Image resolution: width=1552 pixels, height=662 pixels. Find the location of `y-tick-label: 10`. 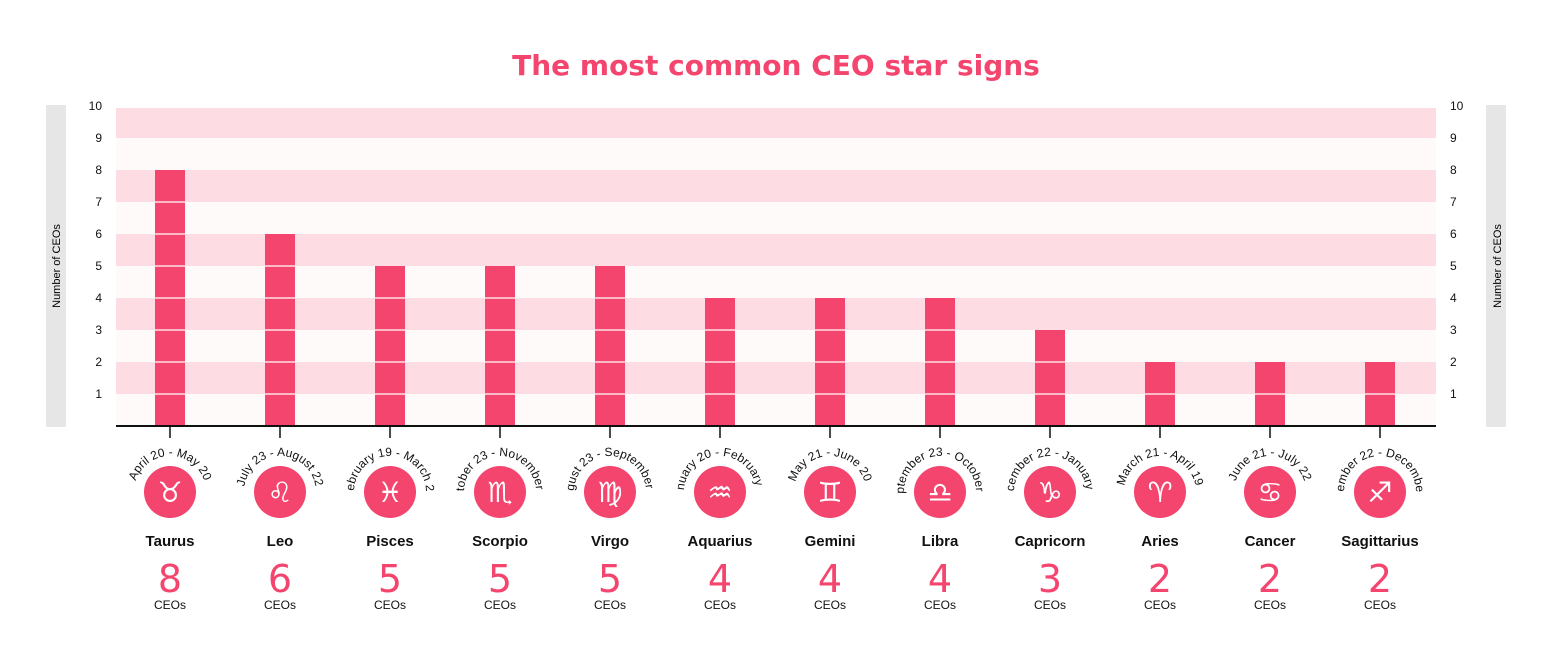

y-tick-label: 10 is located at coordinates (1457, 106).